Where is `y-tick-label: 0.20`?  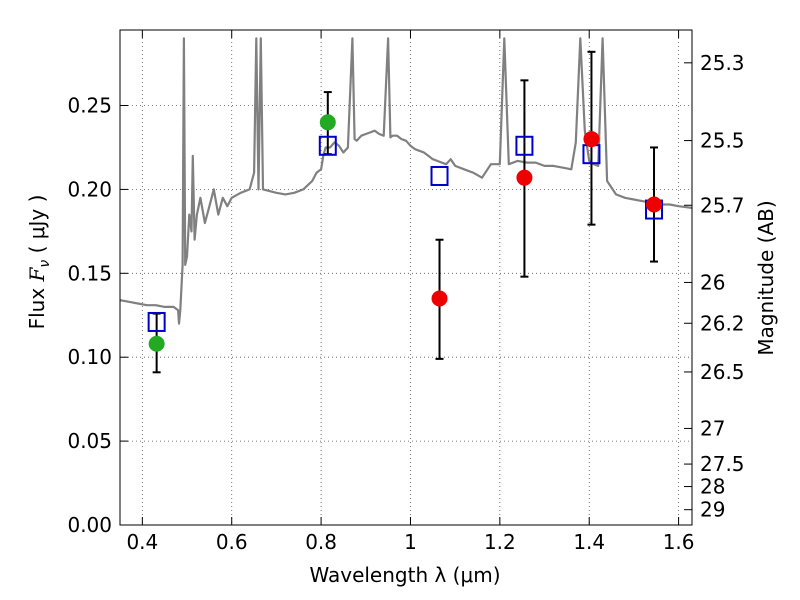
y-tick-label: 0.20 is located at coordinates (89, 189).